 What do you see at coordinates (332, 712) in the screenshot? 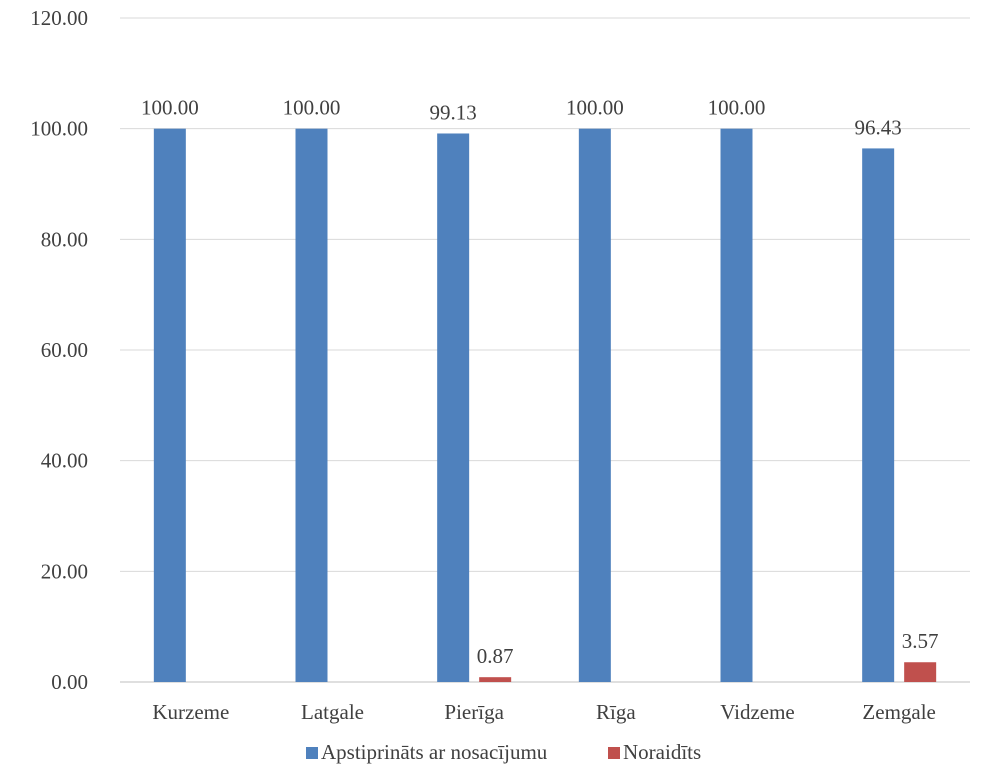
I see `x-category-label: Latgale` at bounding box center [332, 712].